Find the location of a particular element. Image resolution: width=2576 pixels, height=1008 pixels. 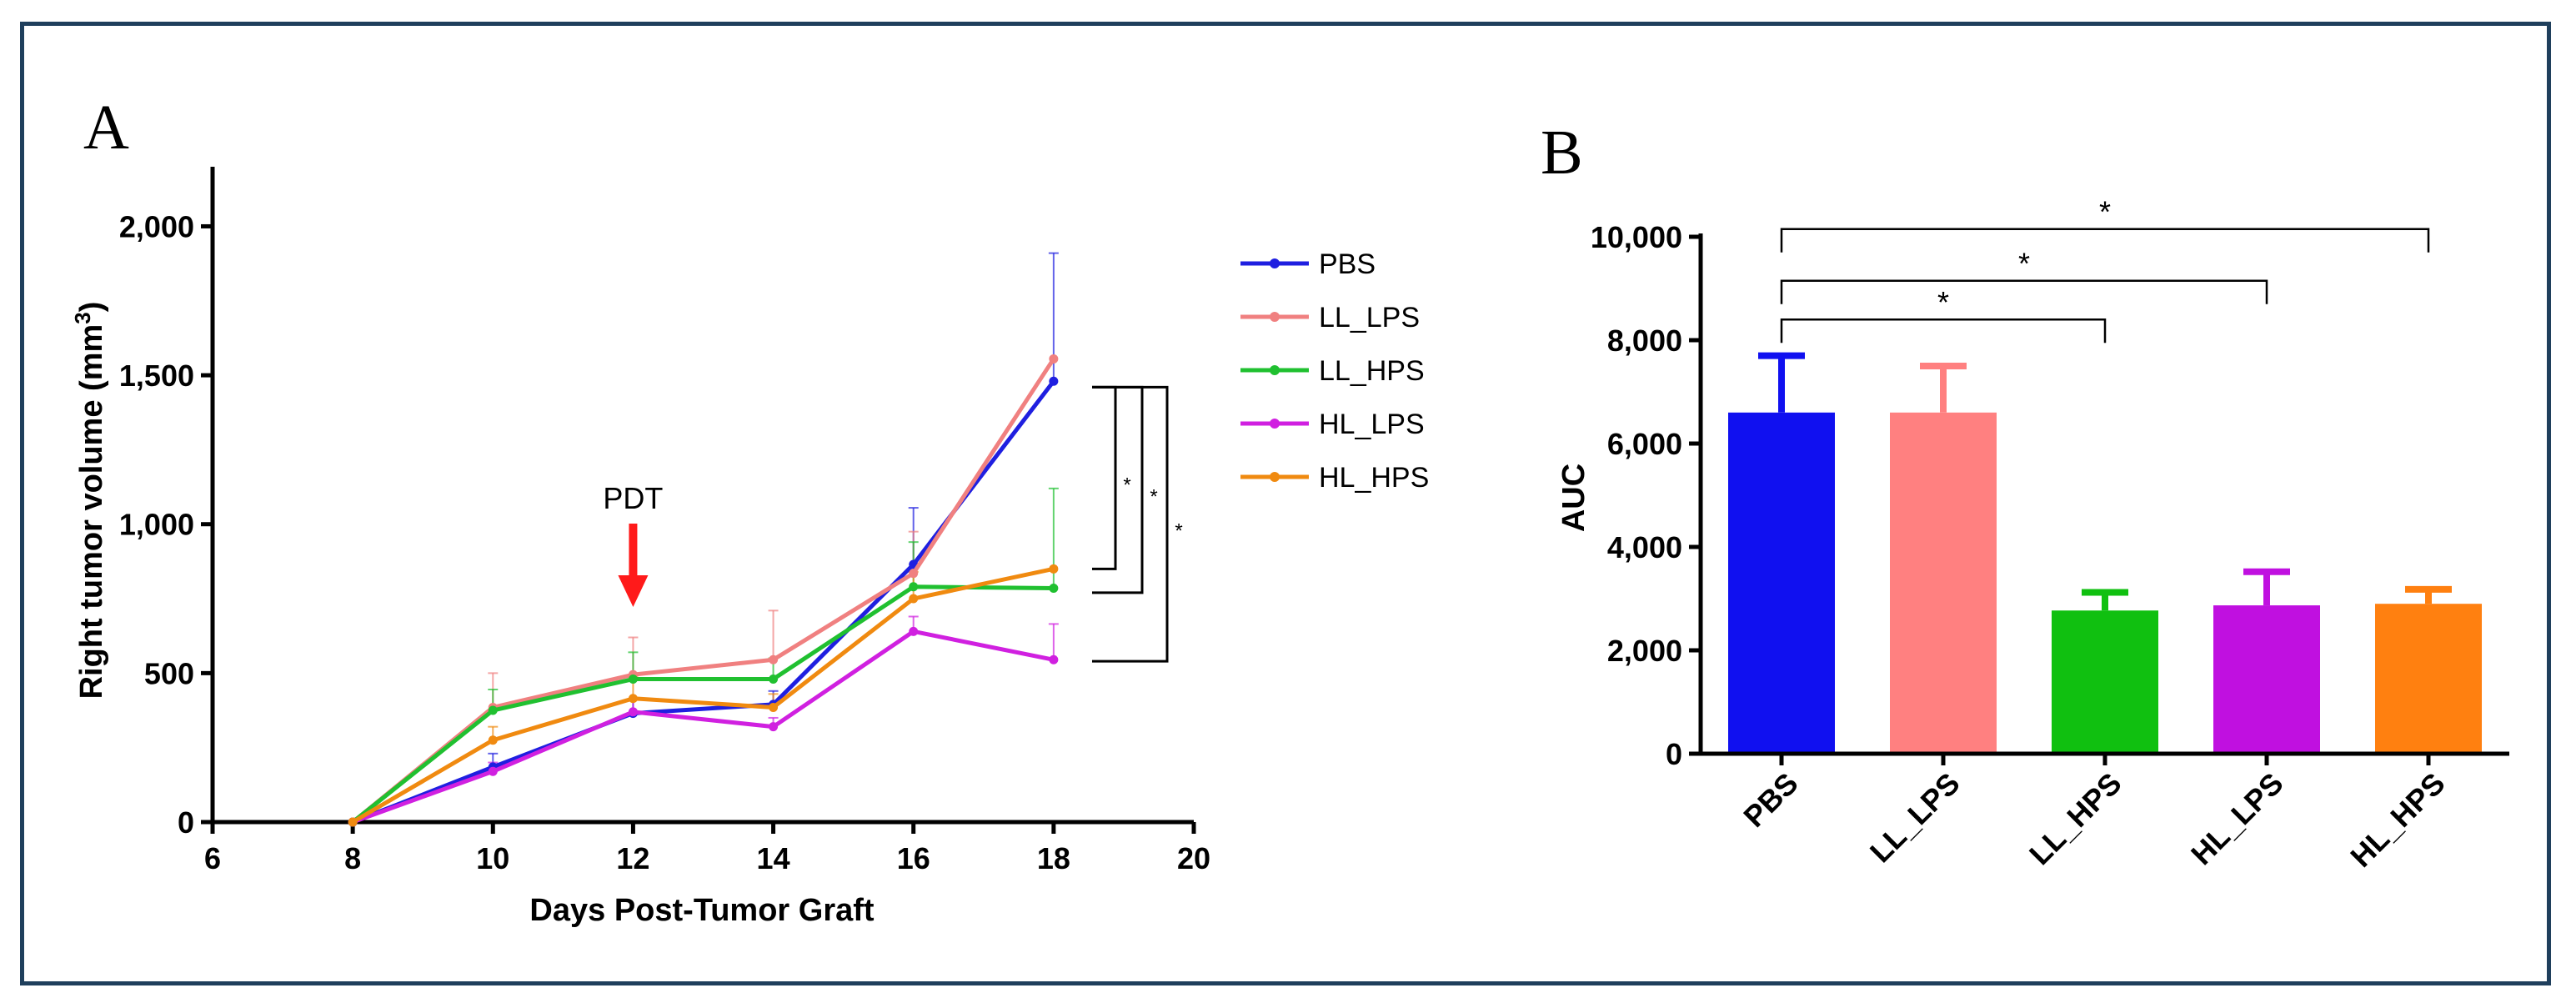

series-line-HL_HPS is located at coordinates (703, 695).